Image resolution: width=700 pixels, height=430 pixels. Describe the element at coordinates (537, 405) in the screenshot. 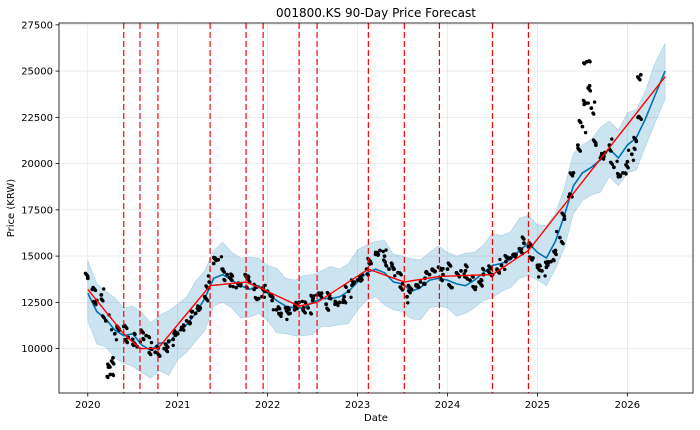

I see `x-tick-label: 2025` at that location.